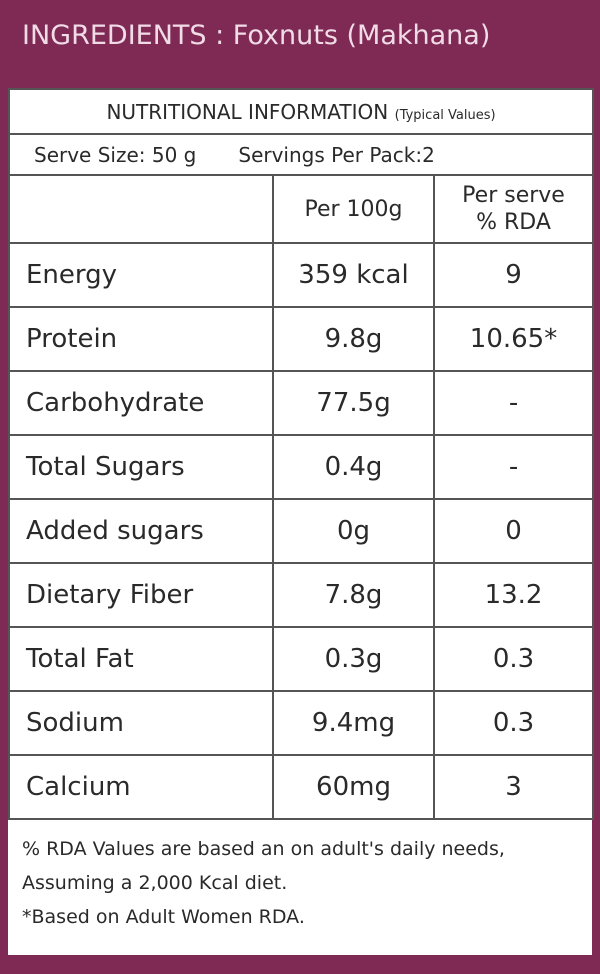  What do you see at coordinates (513, 787) in the screenshot?
I see `nutrient-value: 3` at bounding box center [513, 787].